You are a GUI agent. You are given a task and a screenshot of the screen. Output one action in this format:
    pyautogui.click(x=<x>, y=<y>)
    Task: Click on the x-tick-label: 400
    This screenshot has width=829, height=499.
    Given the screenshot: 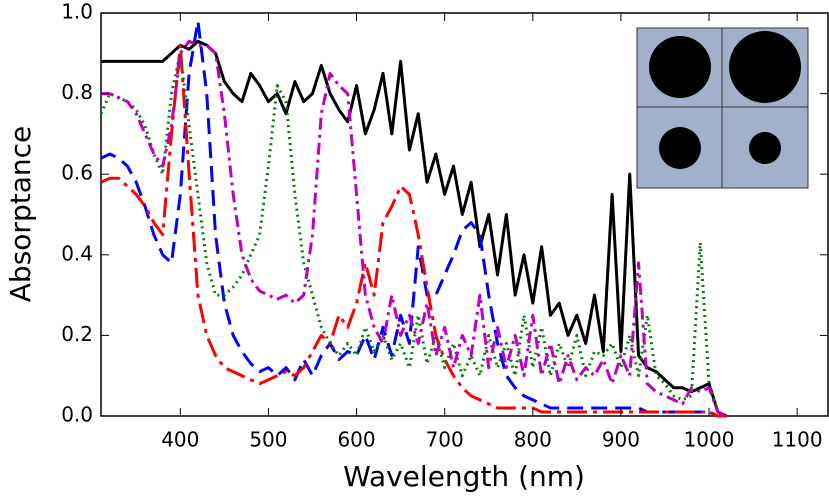 What is the action you would take?
    pyautogui.click(x=180, y=440)
    